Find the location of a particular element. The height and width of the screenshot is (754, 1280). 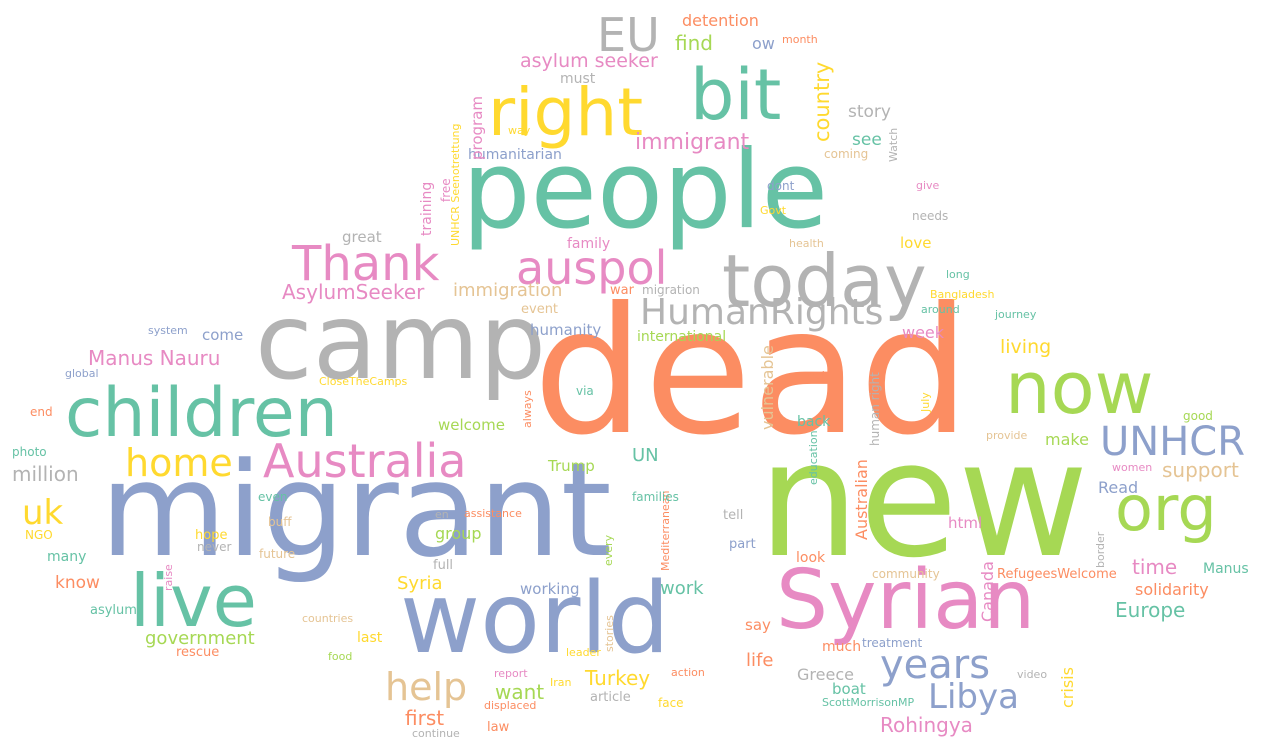

word-video: video is located at coordinates (1032, 674).